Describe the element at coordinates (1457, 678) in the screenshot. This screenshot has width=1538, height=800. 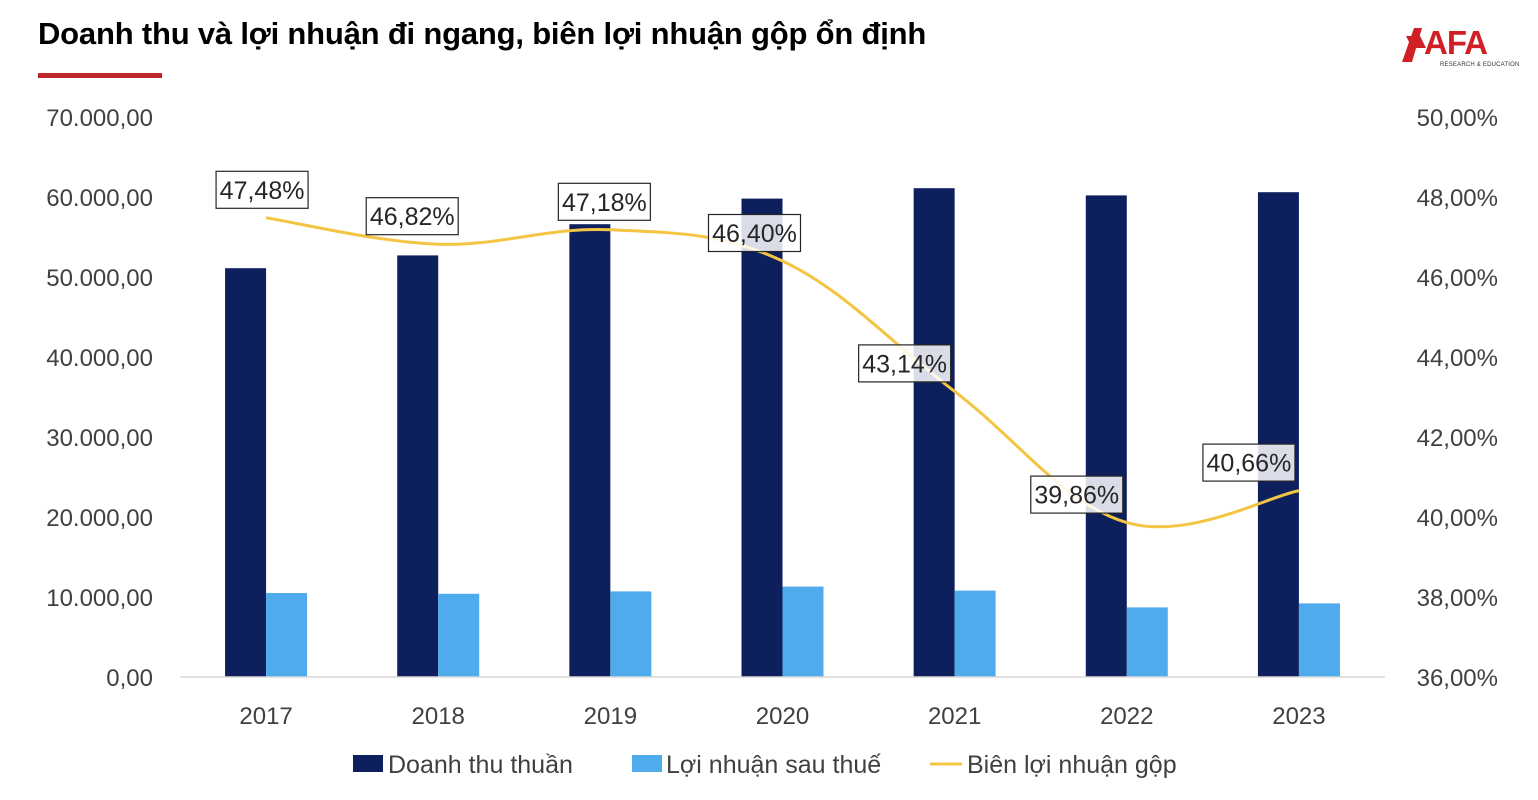
I see `right-axis-tick-label: 36,00%` at that location.